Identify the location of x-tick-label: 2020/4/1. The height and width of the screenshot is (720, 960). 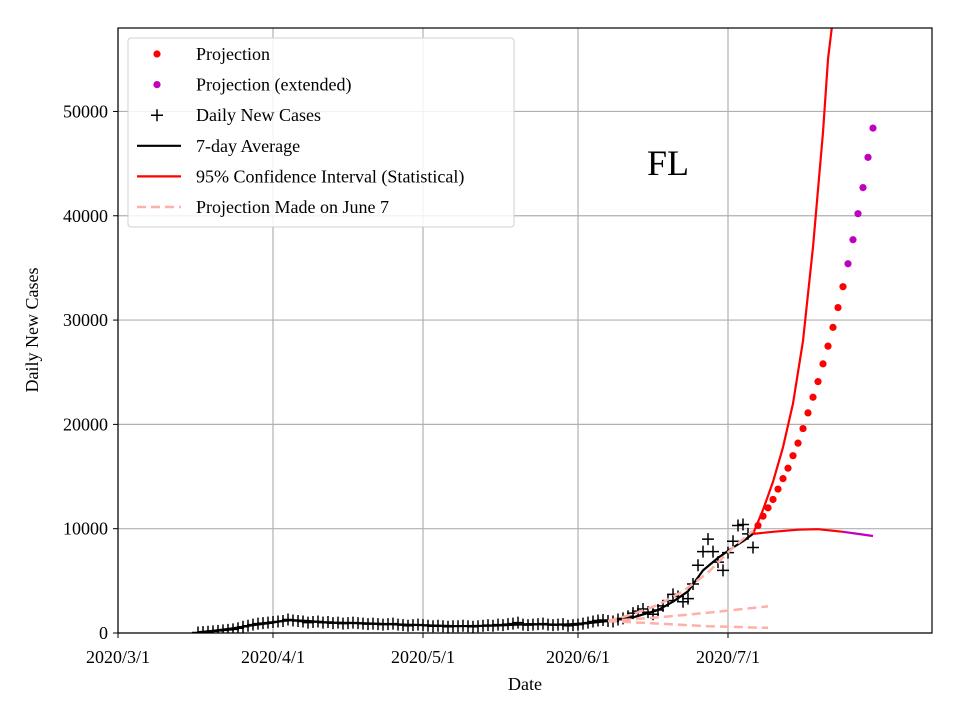
(273, 657).